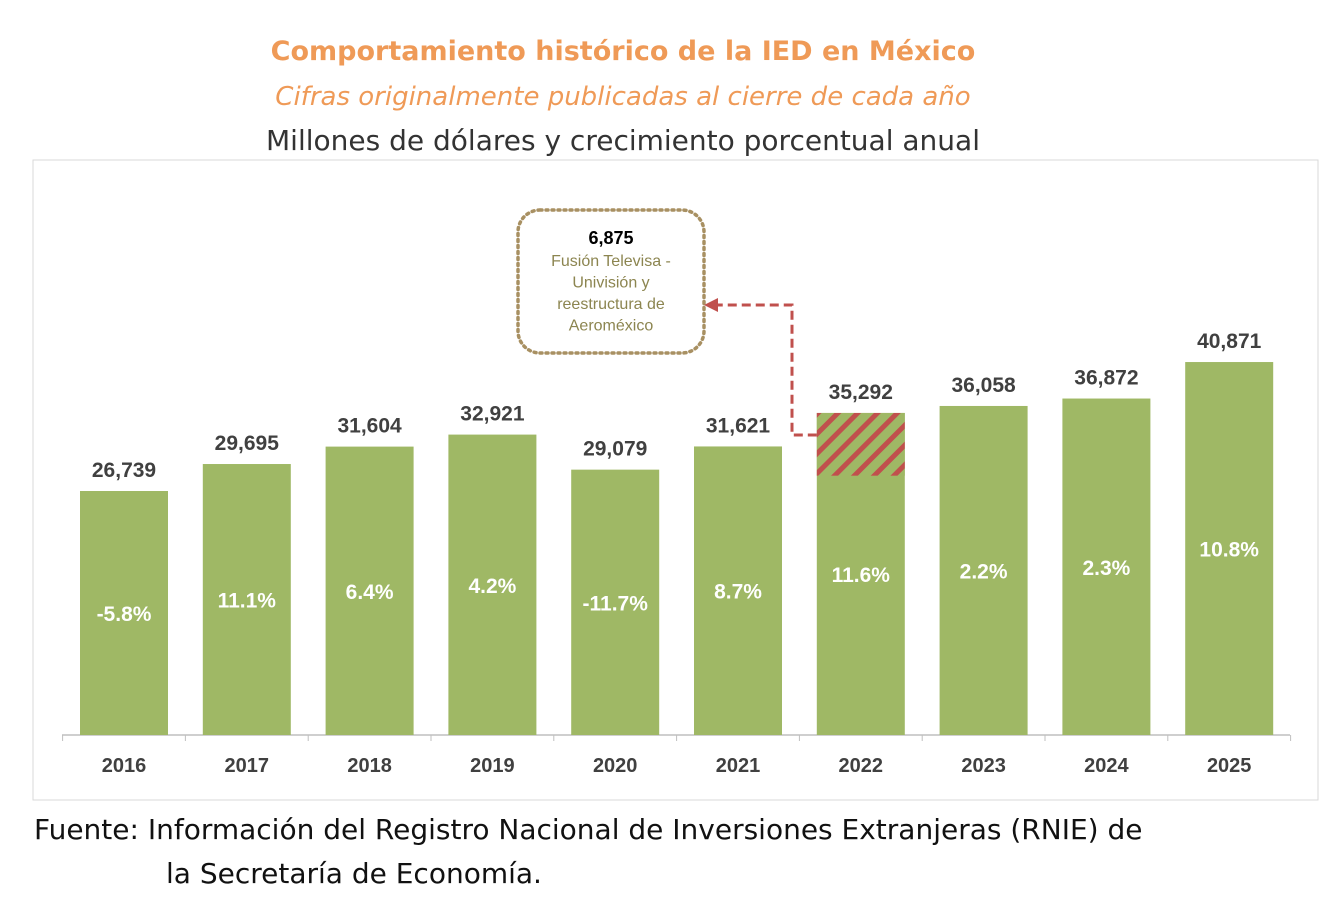 Image resolution: width=1336 pixels, height=904 pixels. I want to click on value-label-2020: 29,079, so click(615, 449).